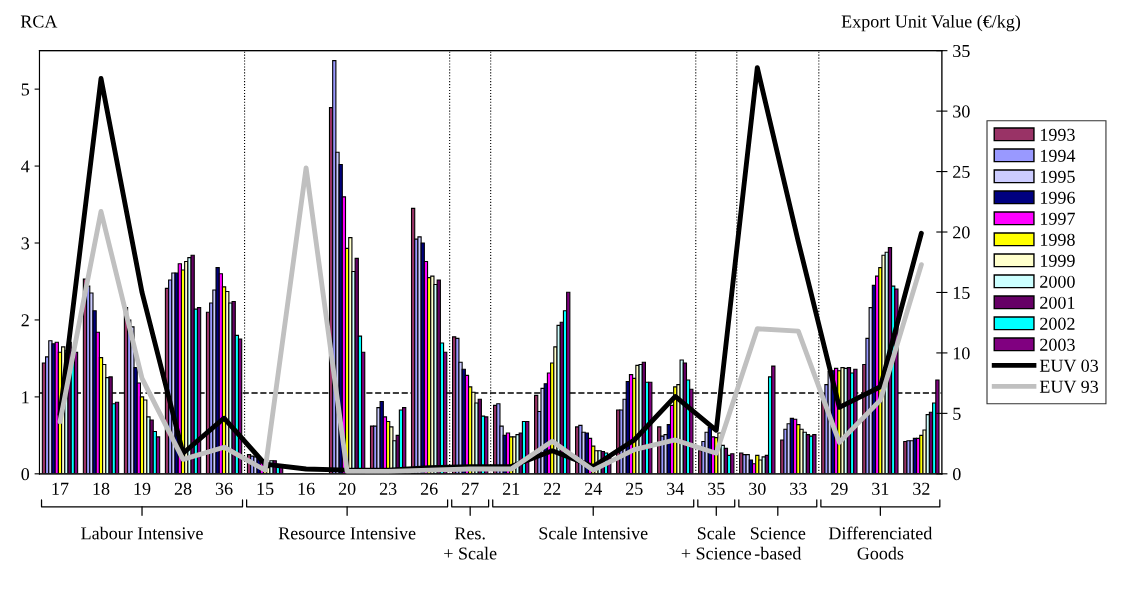 The image size is (1128, 596). What do you see at coordinates (593, 533) in the screenshot?
I see `text: Scale Intensive` at bounding box center [593, 533].